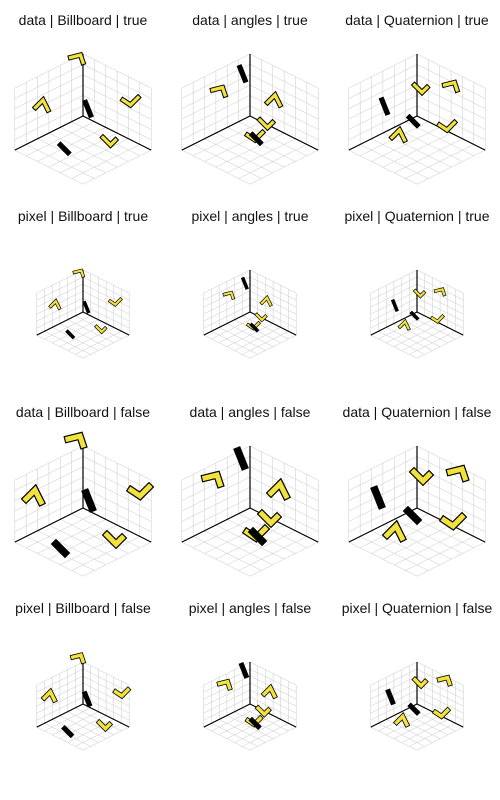 This screenshot has height=800, width=500. What do you see at coordinates (83, 412) in the screenshot?
I see `panel-title: data | Billboard | false` at bounding box center [83, 412].